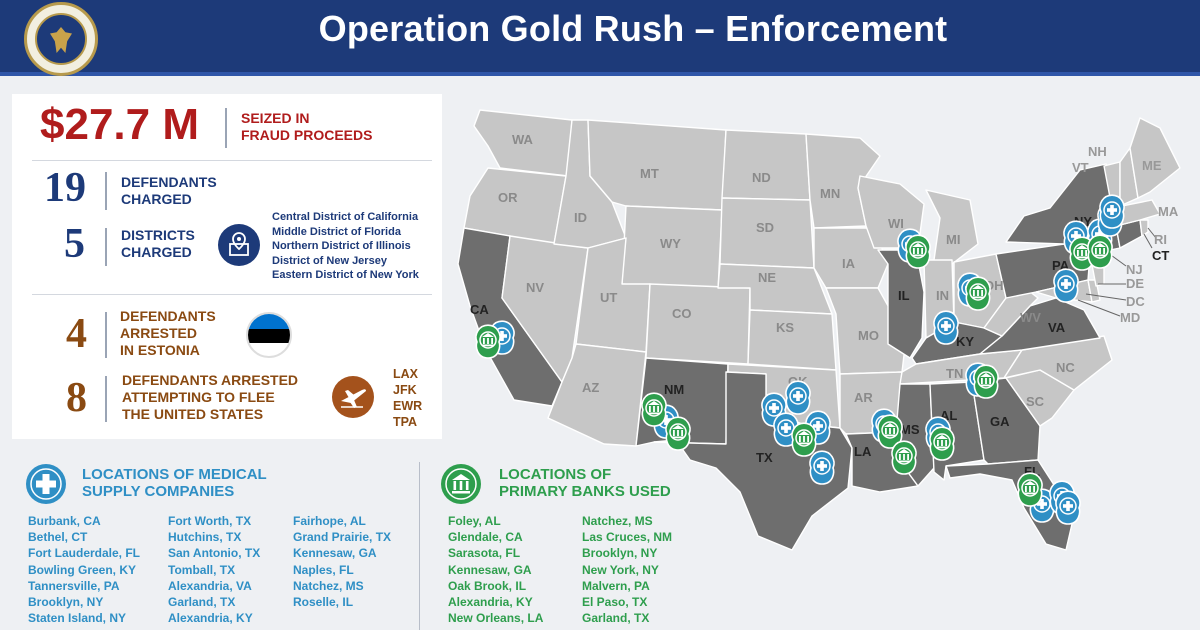 Image resolution: width=1200 pixels, height=630 pixels. Describe the element at coordinates (1000, 421) in the screenshot. I see `svg-text: GA` at that location.